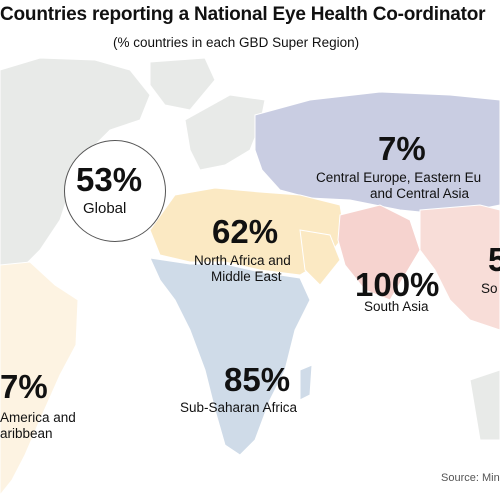  What do you see at coordinates (402, 148) in the screenshot?
I see `region-value-central-europe: 7%` at bounding box center [402, 148].